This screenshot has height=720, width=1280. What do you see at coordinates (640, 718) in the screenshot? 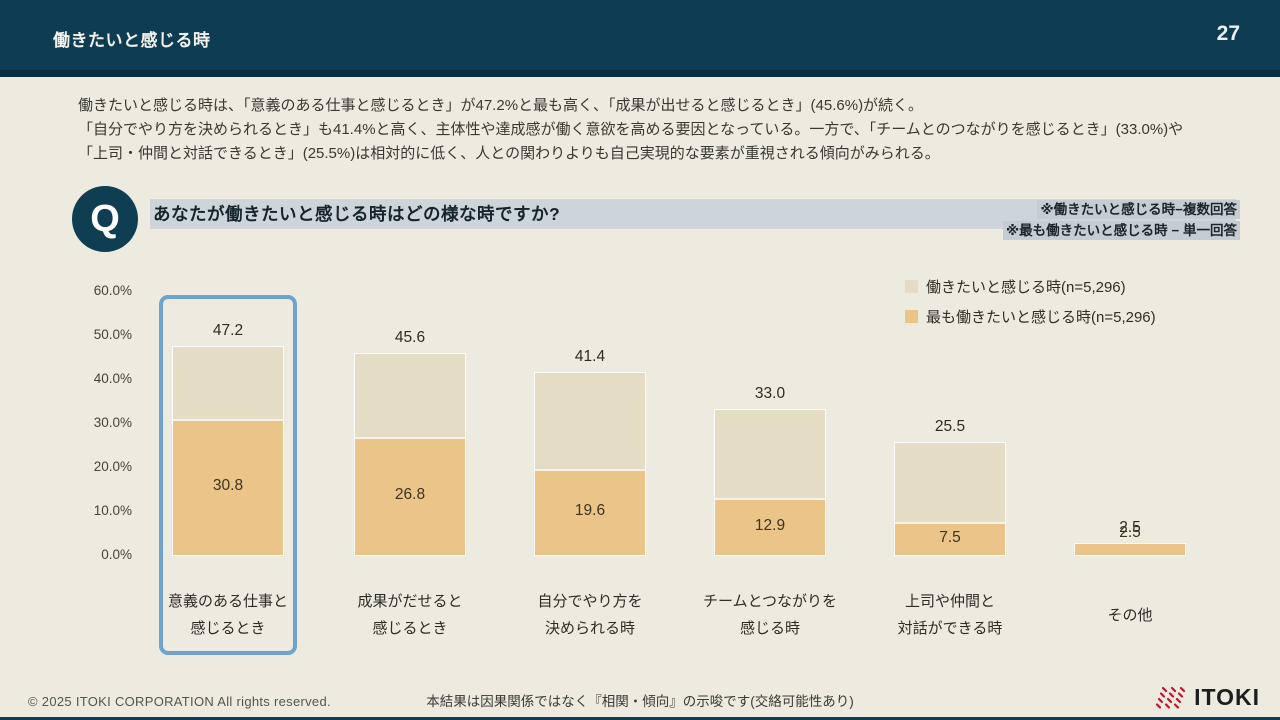
I see `bottom-accent-strip` at bounding box center [640, 718].